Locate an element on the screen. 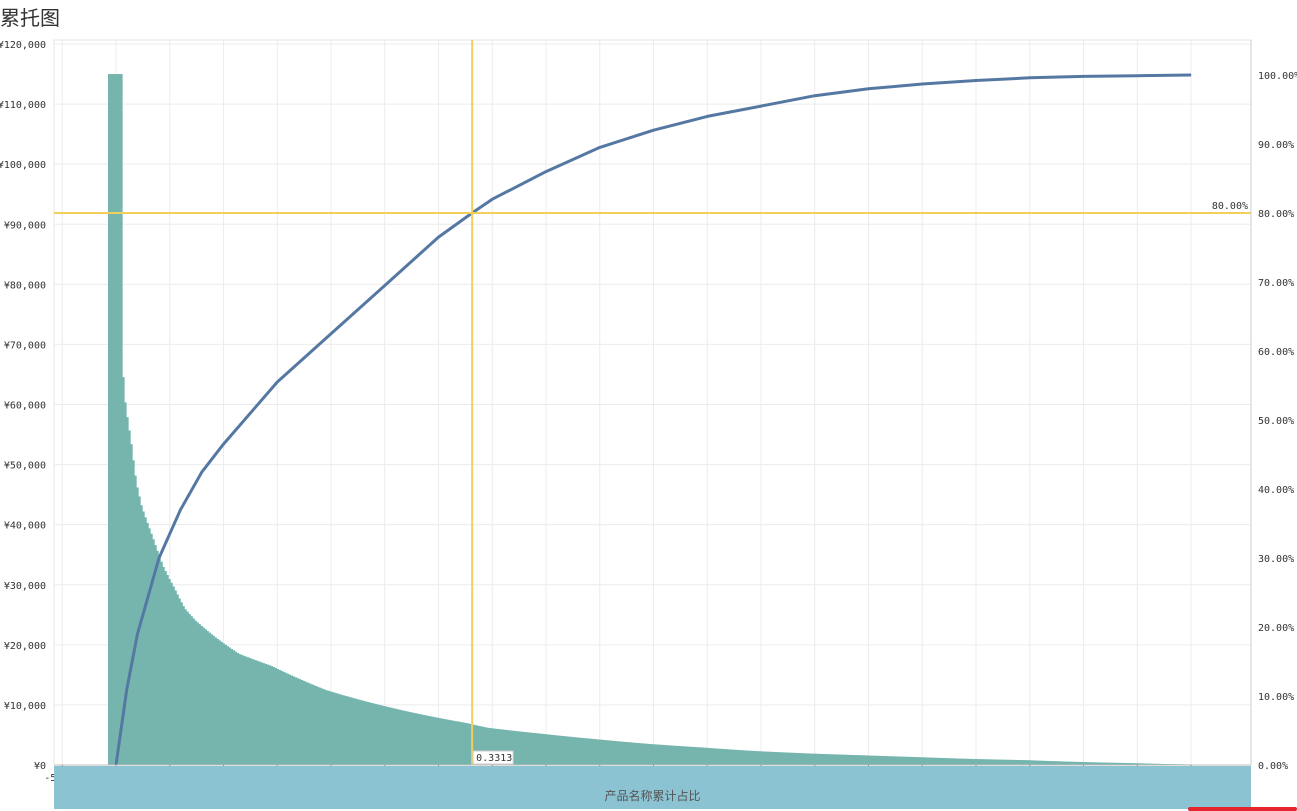 The height and width of the screenshot is (811, 1297). left-y-tick-label: ¥70,000 is located at coordinates (25, 345).